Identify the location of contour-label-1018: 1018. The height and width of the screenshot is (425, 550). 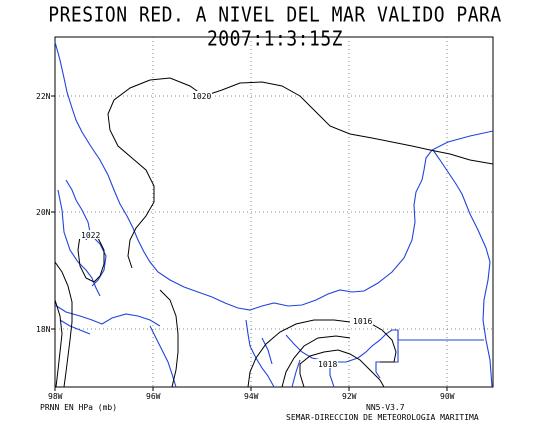
(327, 364).